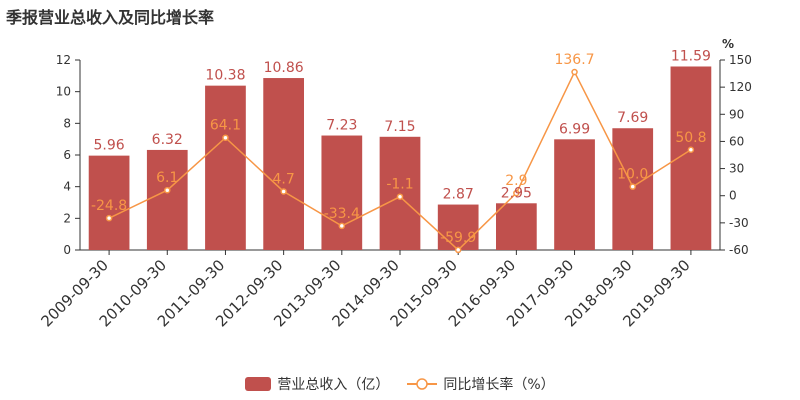  Describe the element at coordinates (67, 218) in the screenshot. I see `y-left-tick-label: 2` at that location.